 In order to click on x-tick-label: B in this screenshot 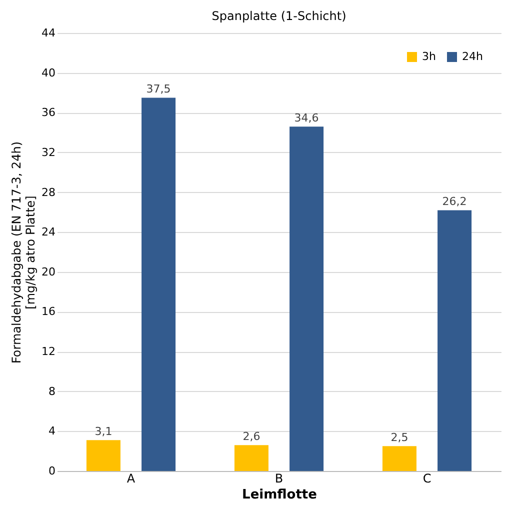, I will do `click(279, 479)`.